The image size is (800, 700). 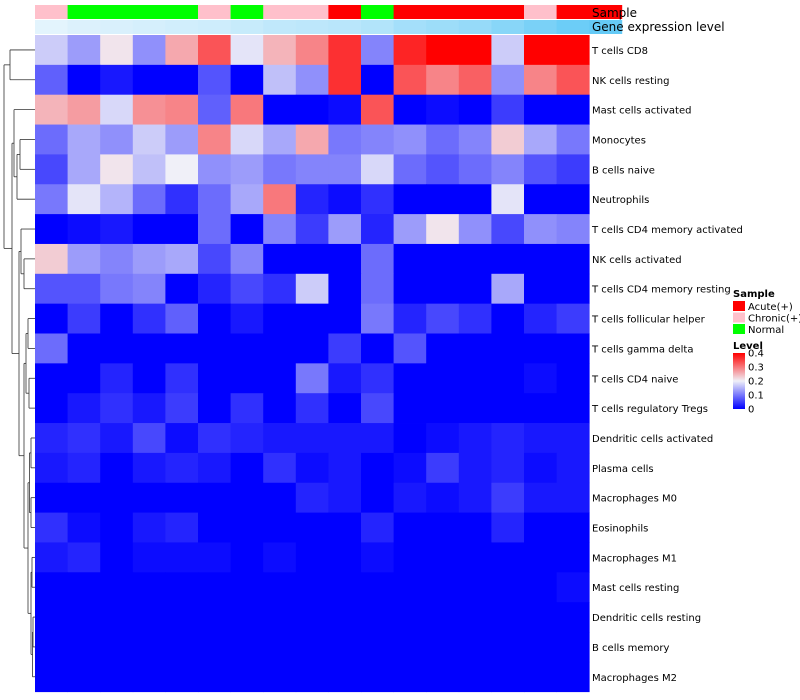 I want to click on legend-sample-label: Normal, so click(x=766, y=330).